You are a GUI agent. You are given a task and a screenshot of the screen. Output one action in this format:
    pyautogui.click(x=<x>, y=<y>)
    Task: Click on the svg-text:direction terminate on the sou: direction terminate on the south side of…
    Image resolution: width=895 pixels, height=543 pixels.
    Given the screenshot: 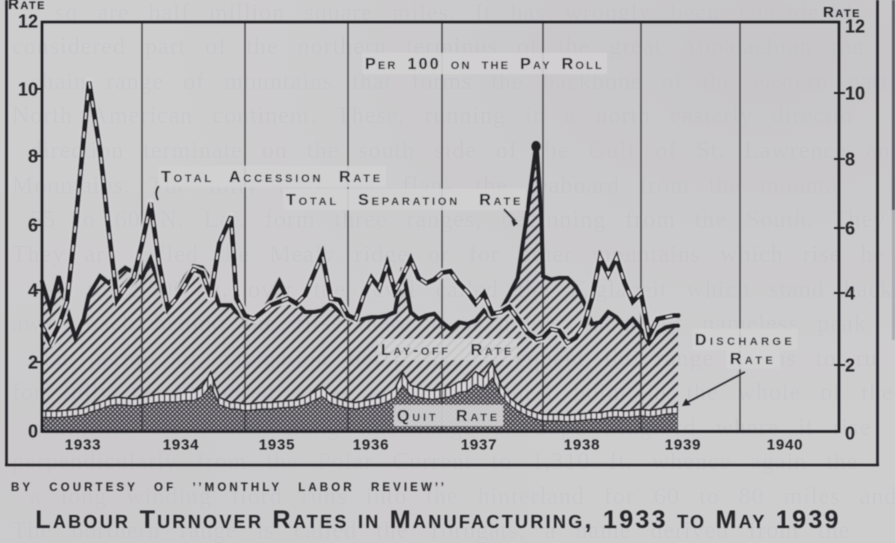 What is the action you would take?
    pyautogui.click(x=462, y=151)
    